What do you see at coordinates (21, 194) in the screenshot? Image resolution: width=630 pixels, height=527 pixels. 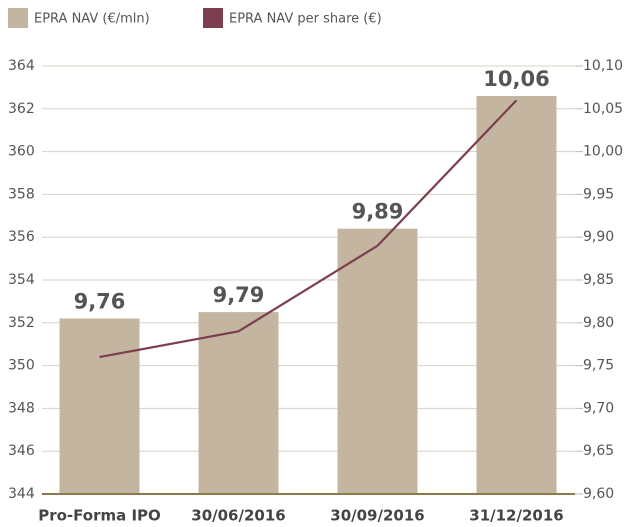 I see `y-tick-label: 358` at bounding box center [21, 194].